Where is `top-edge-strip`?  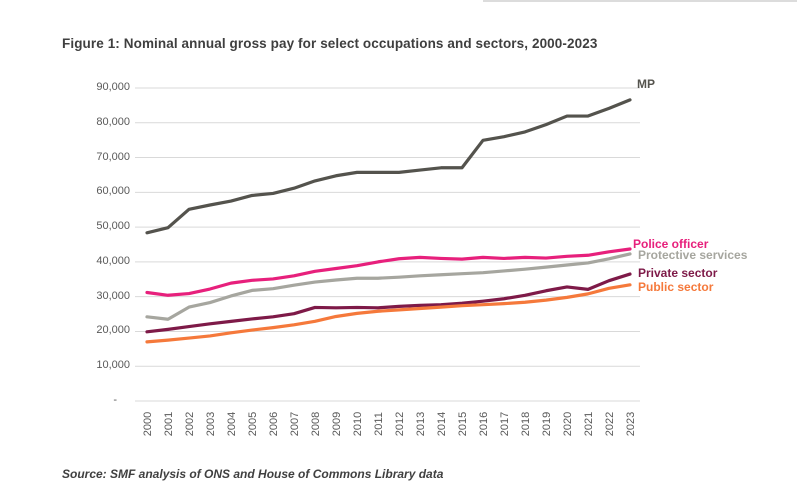
top-edge-strip is located at coordinates (640, 1).